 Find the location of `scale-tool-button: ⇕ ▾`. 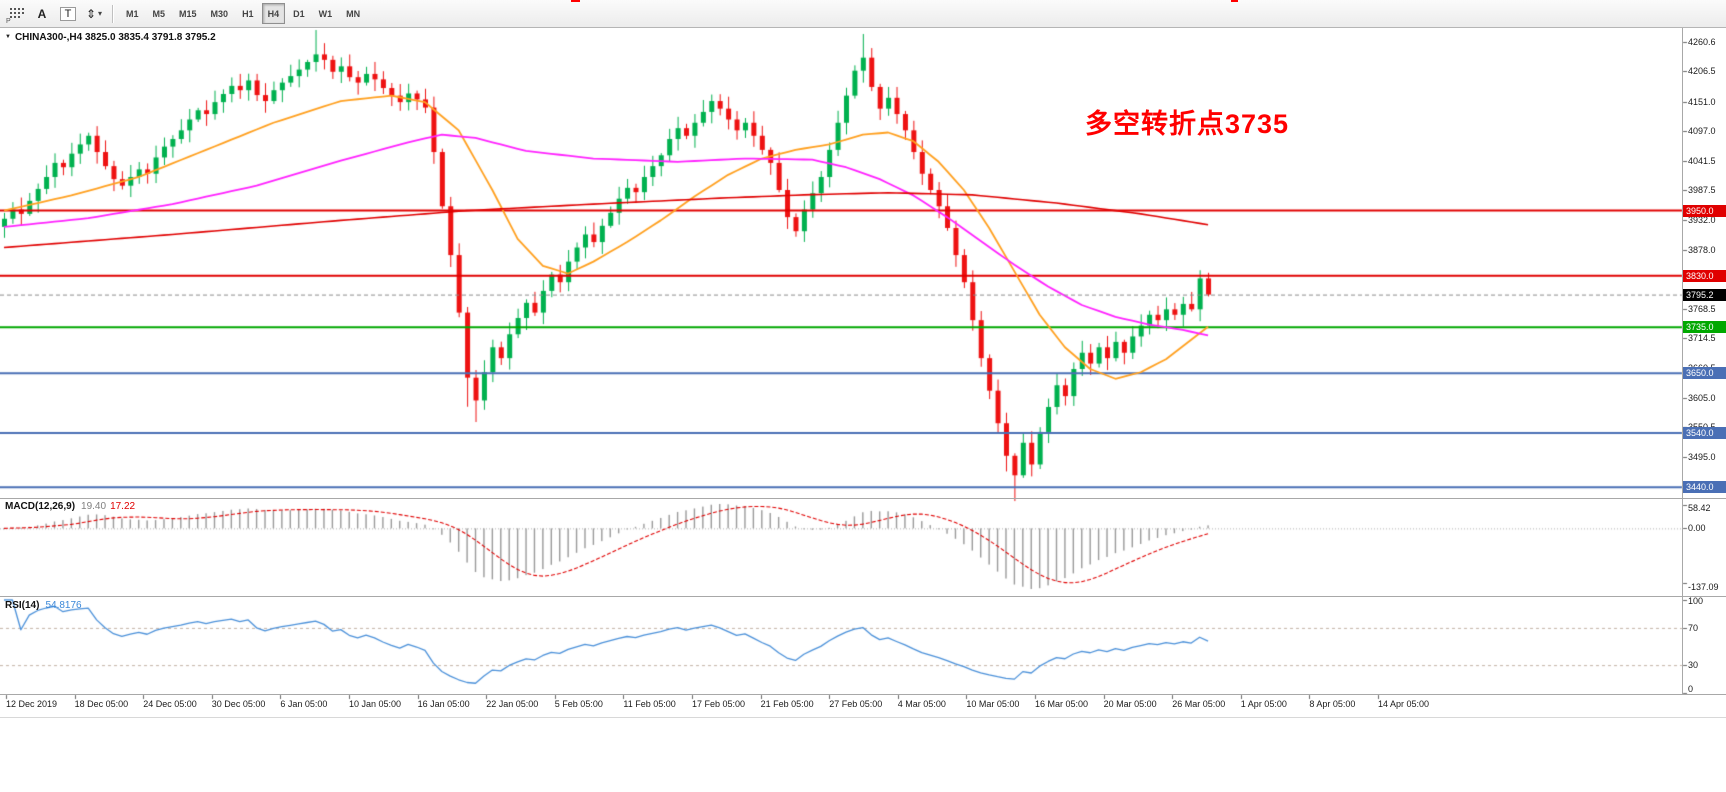

scale-tool-button: ⇕ ▾ is located at coordinates (94, 14).